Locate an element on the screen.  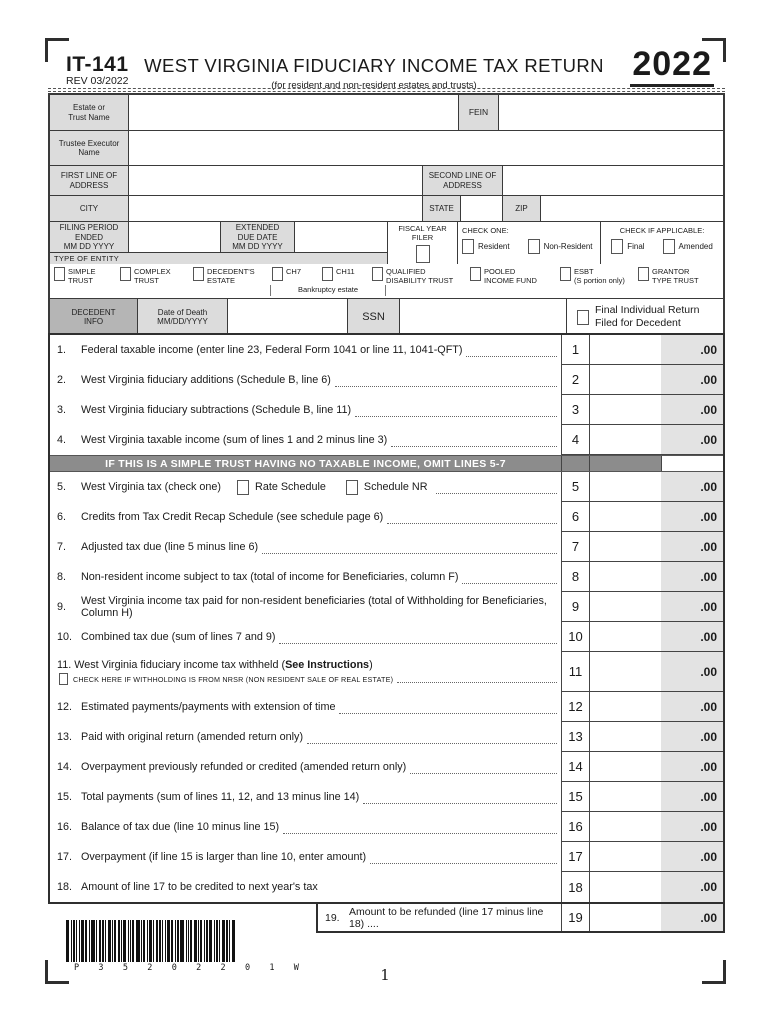
line-14-number: 14 is located at coordinates (575, 767).